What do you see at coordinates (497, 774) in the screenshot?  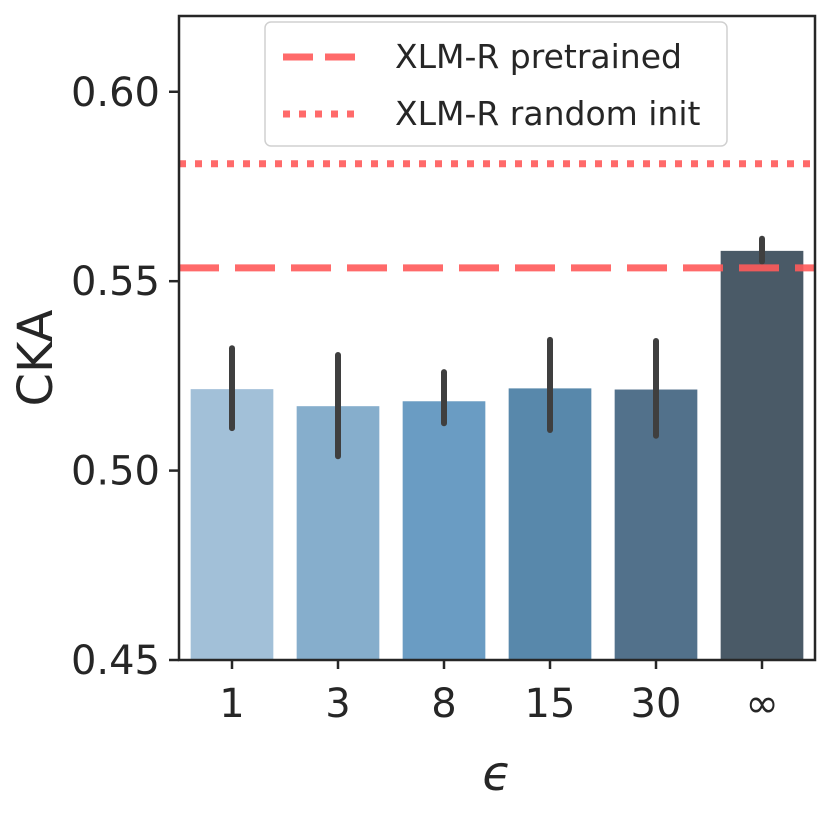 I see `x-axis-label: ϵ` at bounding box center [497, 774].